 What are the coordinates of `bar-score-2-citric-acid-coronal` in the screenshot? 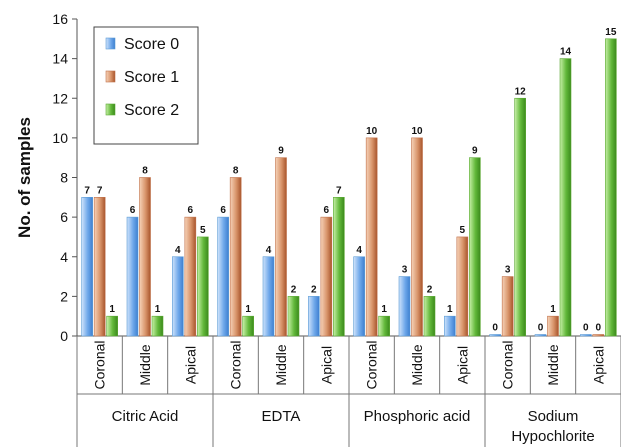 It's located at (112, 326).